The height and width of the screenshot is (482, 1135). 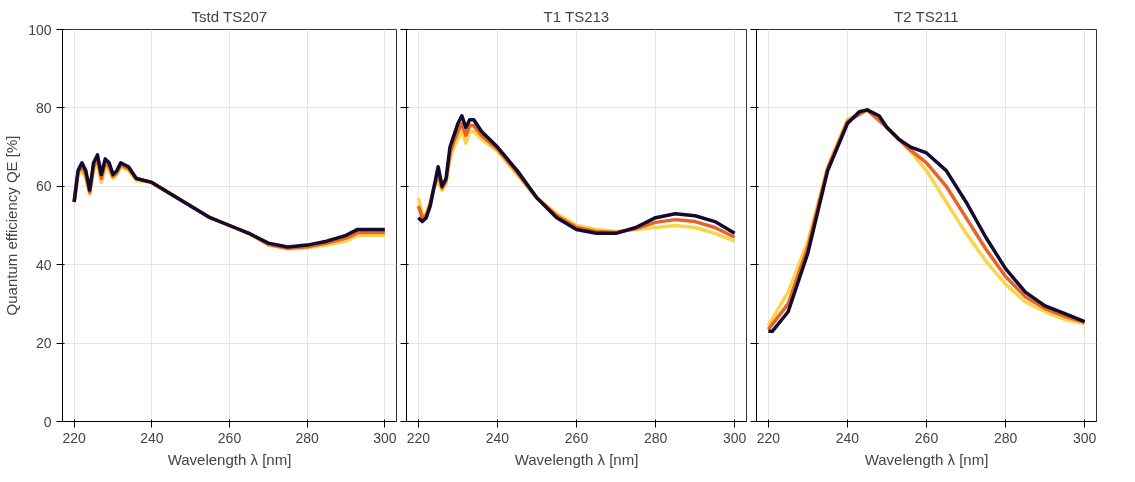 What do you see at coordinates (12, 225) in the screenshot?
I see `y-axis-title: Quantum efficiency QE [%]` at bounding box center [12, 225].